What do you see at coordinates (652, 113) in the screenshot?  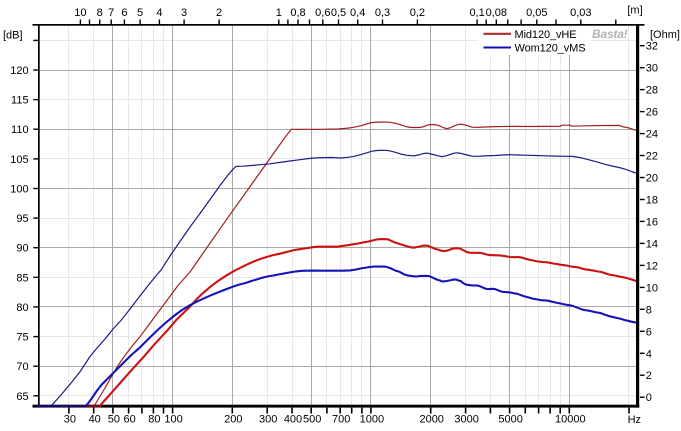 I see `svg-text: 26` at bounding box center [652, 113].